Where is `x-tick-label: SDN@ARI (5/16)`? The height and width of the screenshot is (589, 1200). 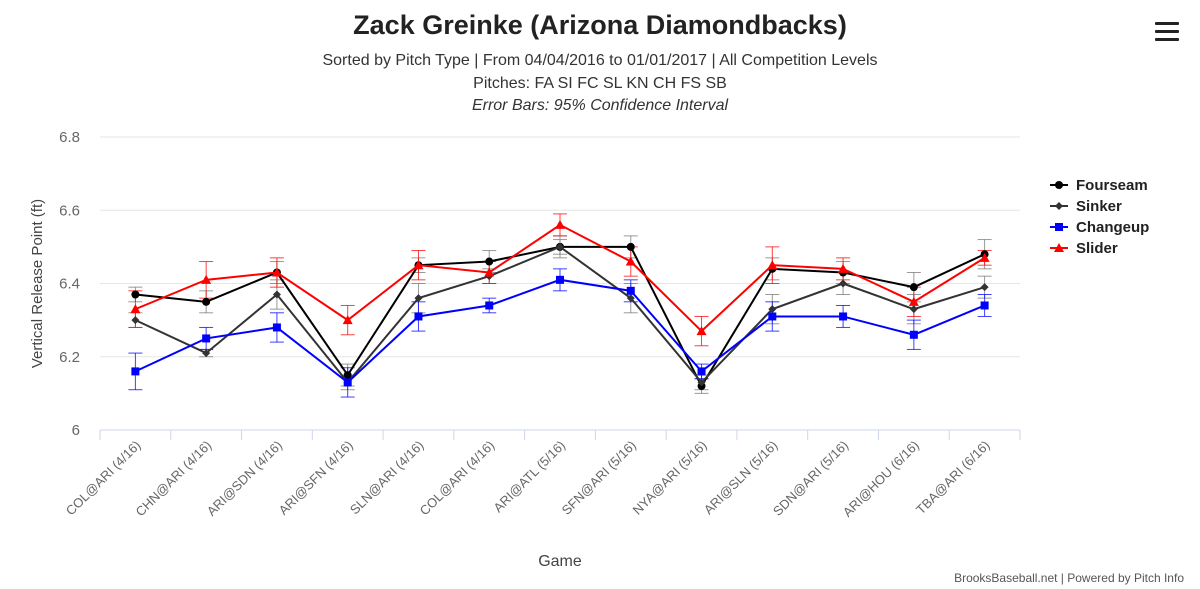
x-tick-label: SDN@ARI (5/16) is located at coordinates (810, 478).